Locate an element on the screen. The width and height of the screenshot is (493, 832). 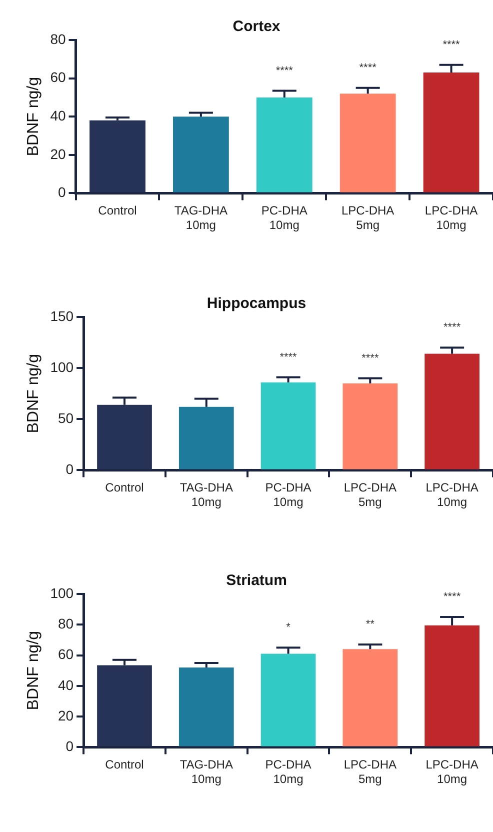
chart-title: Striatum is located at coordinates (256, 581).